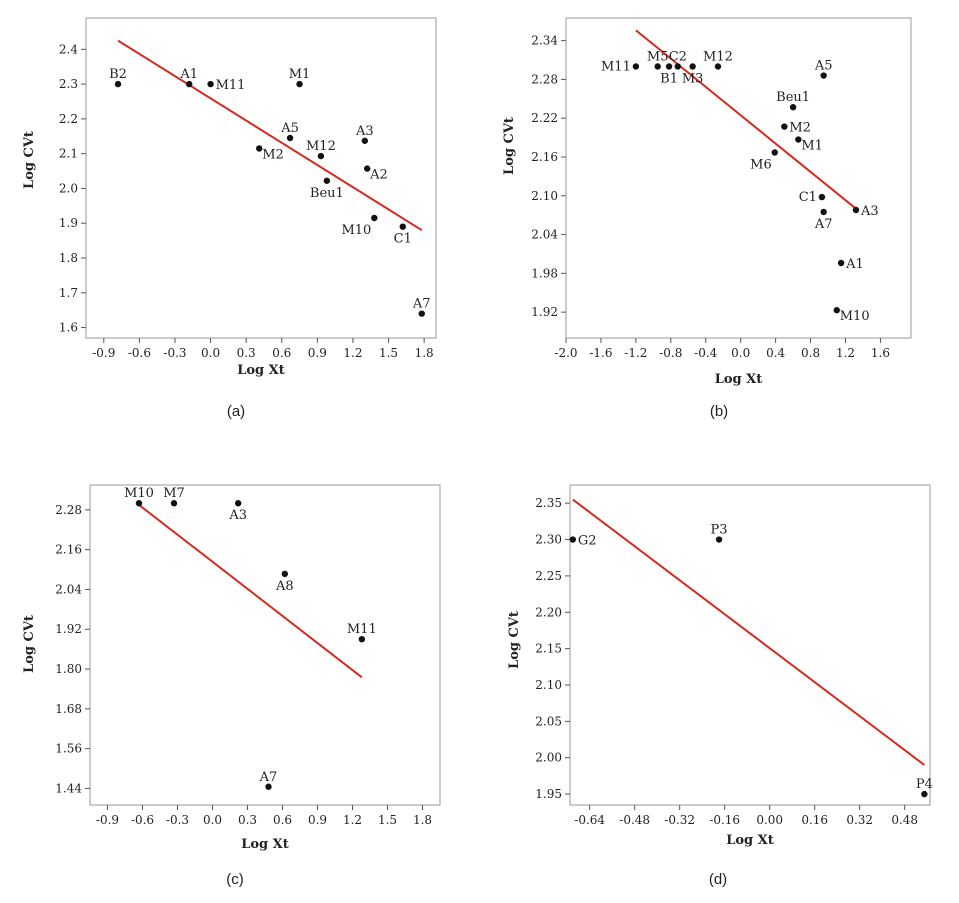  Describe the element at coordinates (670, 353) in the screenshot. I see `x-tick-label: -0.8` at that location.